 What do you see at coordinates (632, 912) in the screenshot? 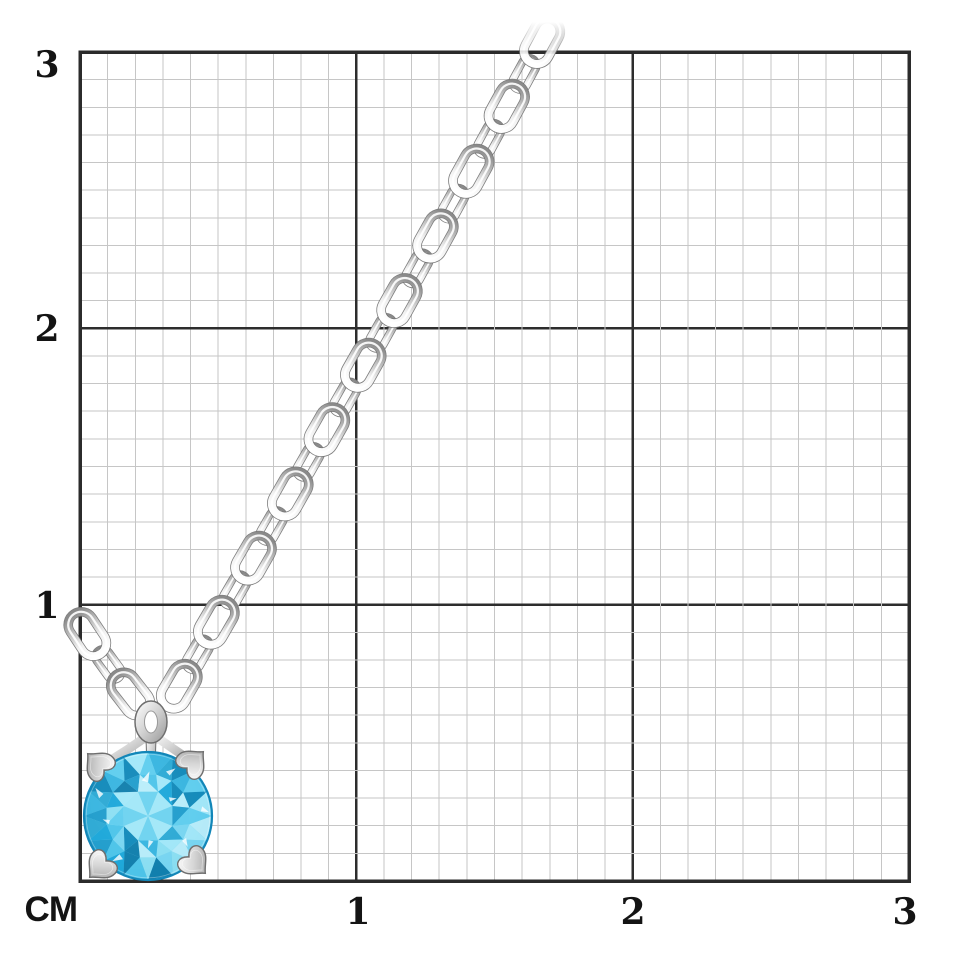
I see `x-axis-label-2: 2` at bounding box center [632, 912].